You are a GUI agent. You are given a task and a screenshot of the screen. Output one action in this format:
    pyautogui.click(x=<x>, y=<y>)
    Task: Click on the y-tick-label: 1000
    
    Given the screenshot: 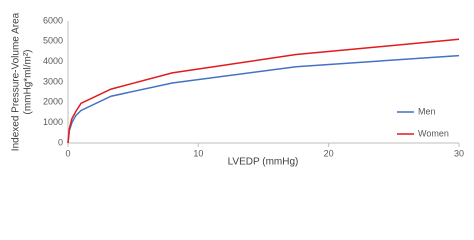 What is the action you would take?
    pyautogui.click(x=53, y=122)
    